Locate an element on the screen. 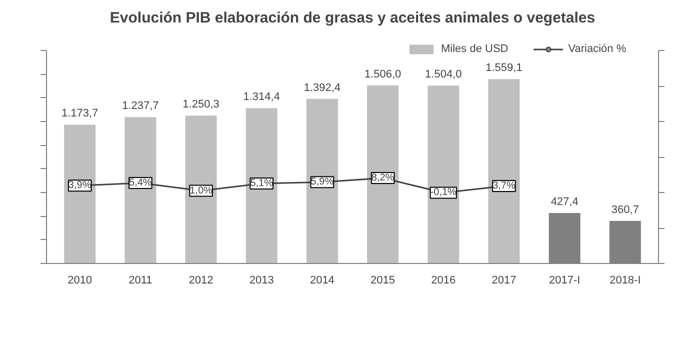 Image resolution: width=700 pixels, height=343 pixels. x-tick-label: 2017-I is located at coordinates (564, 280).